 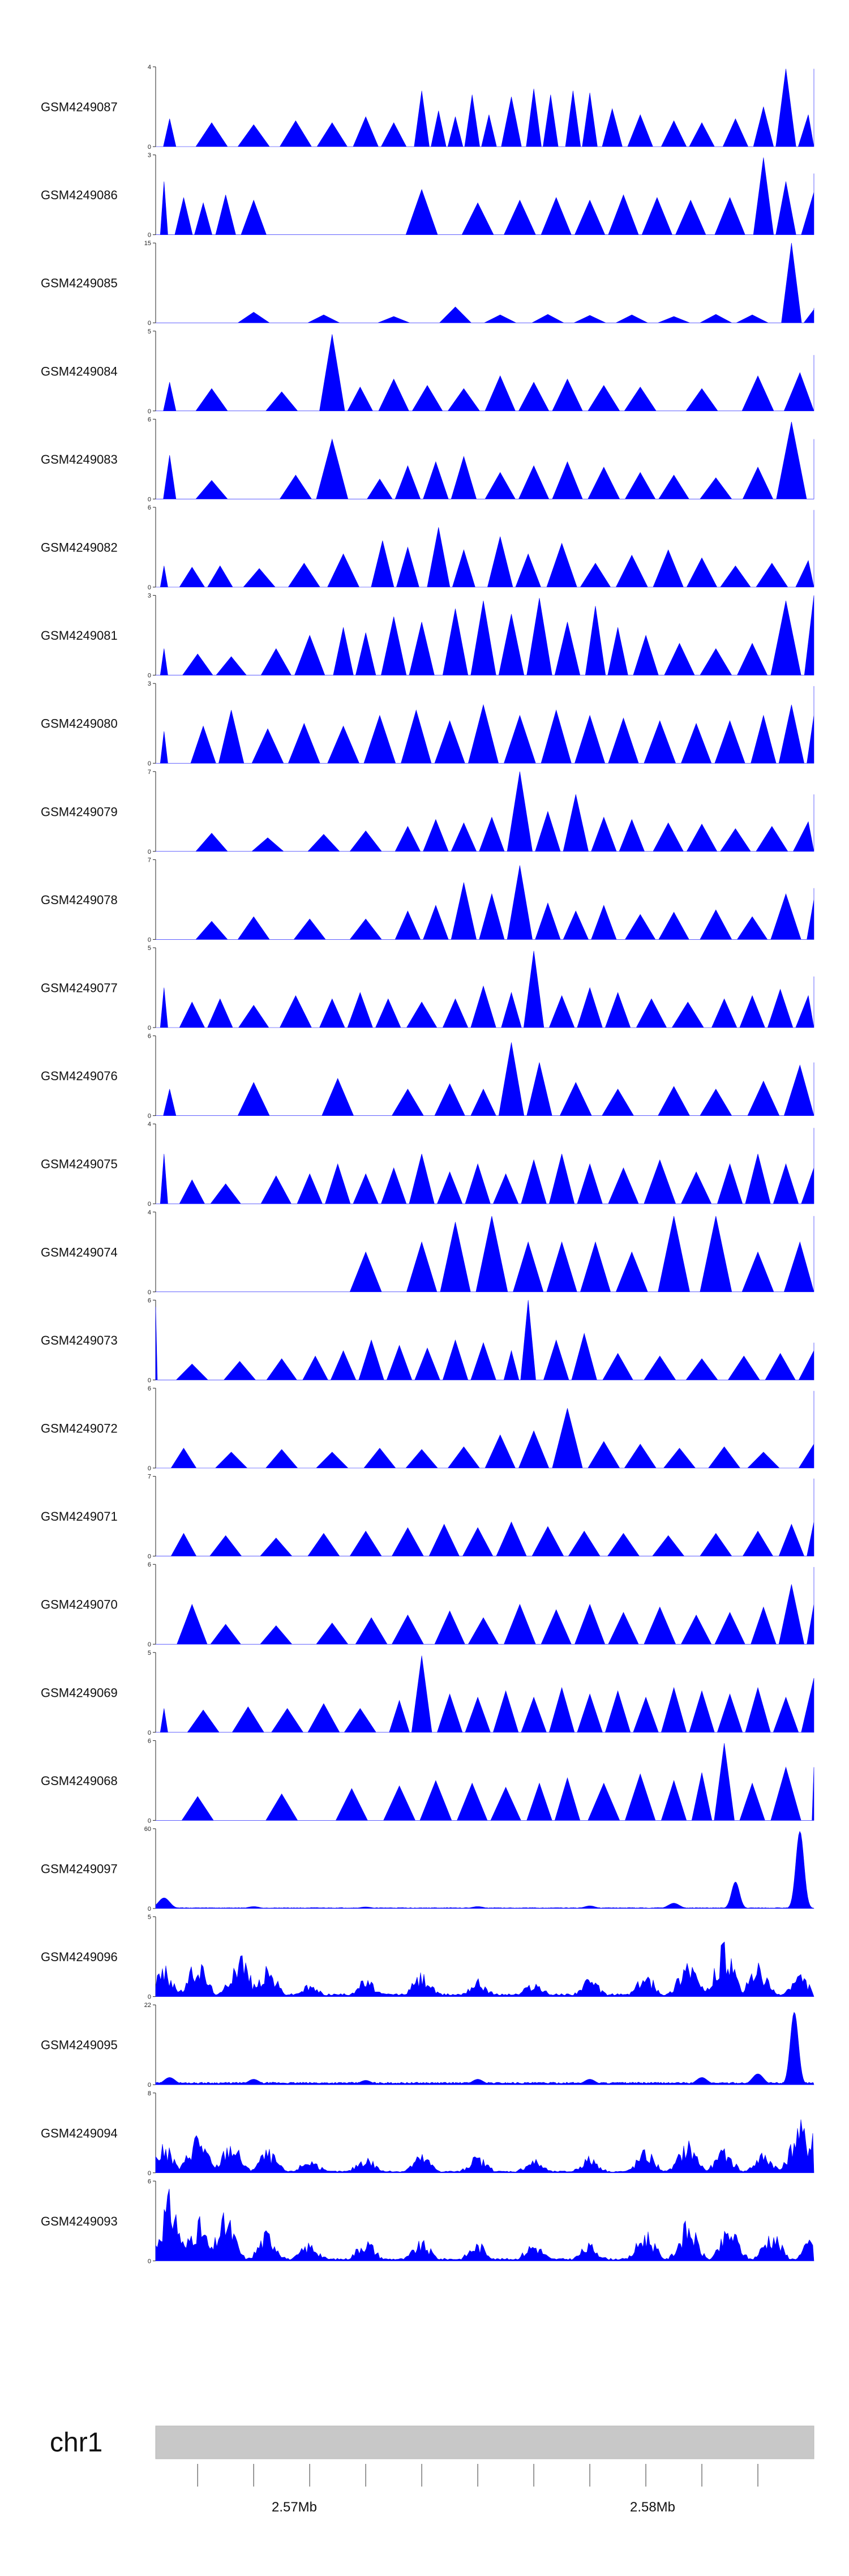 I want to click on axis-ticks, so click(x=477, y=2475).